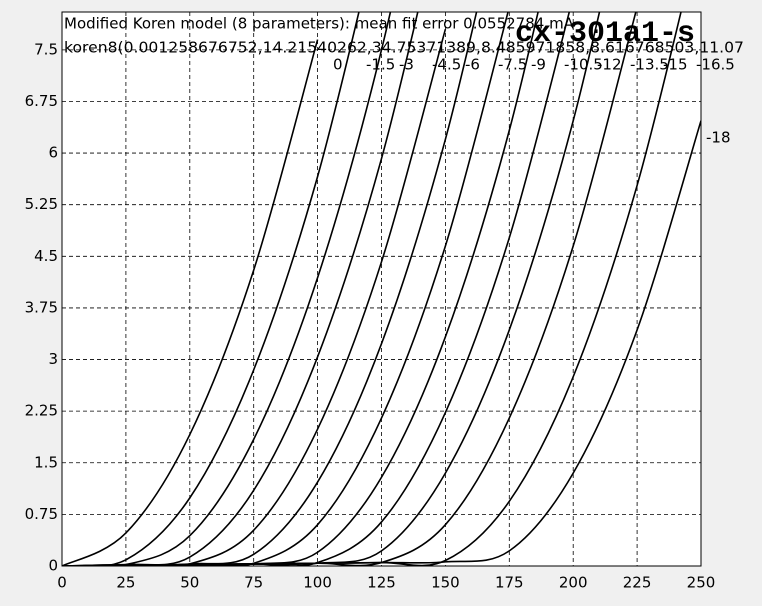 The height and width of the screenshot is (606, 762). I want to click on curve-label: -1.5, so click(380, 65).